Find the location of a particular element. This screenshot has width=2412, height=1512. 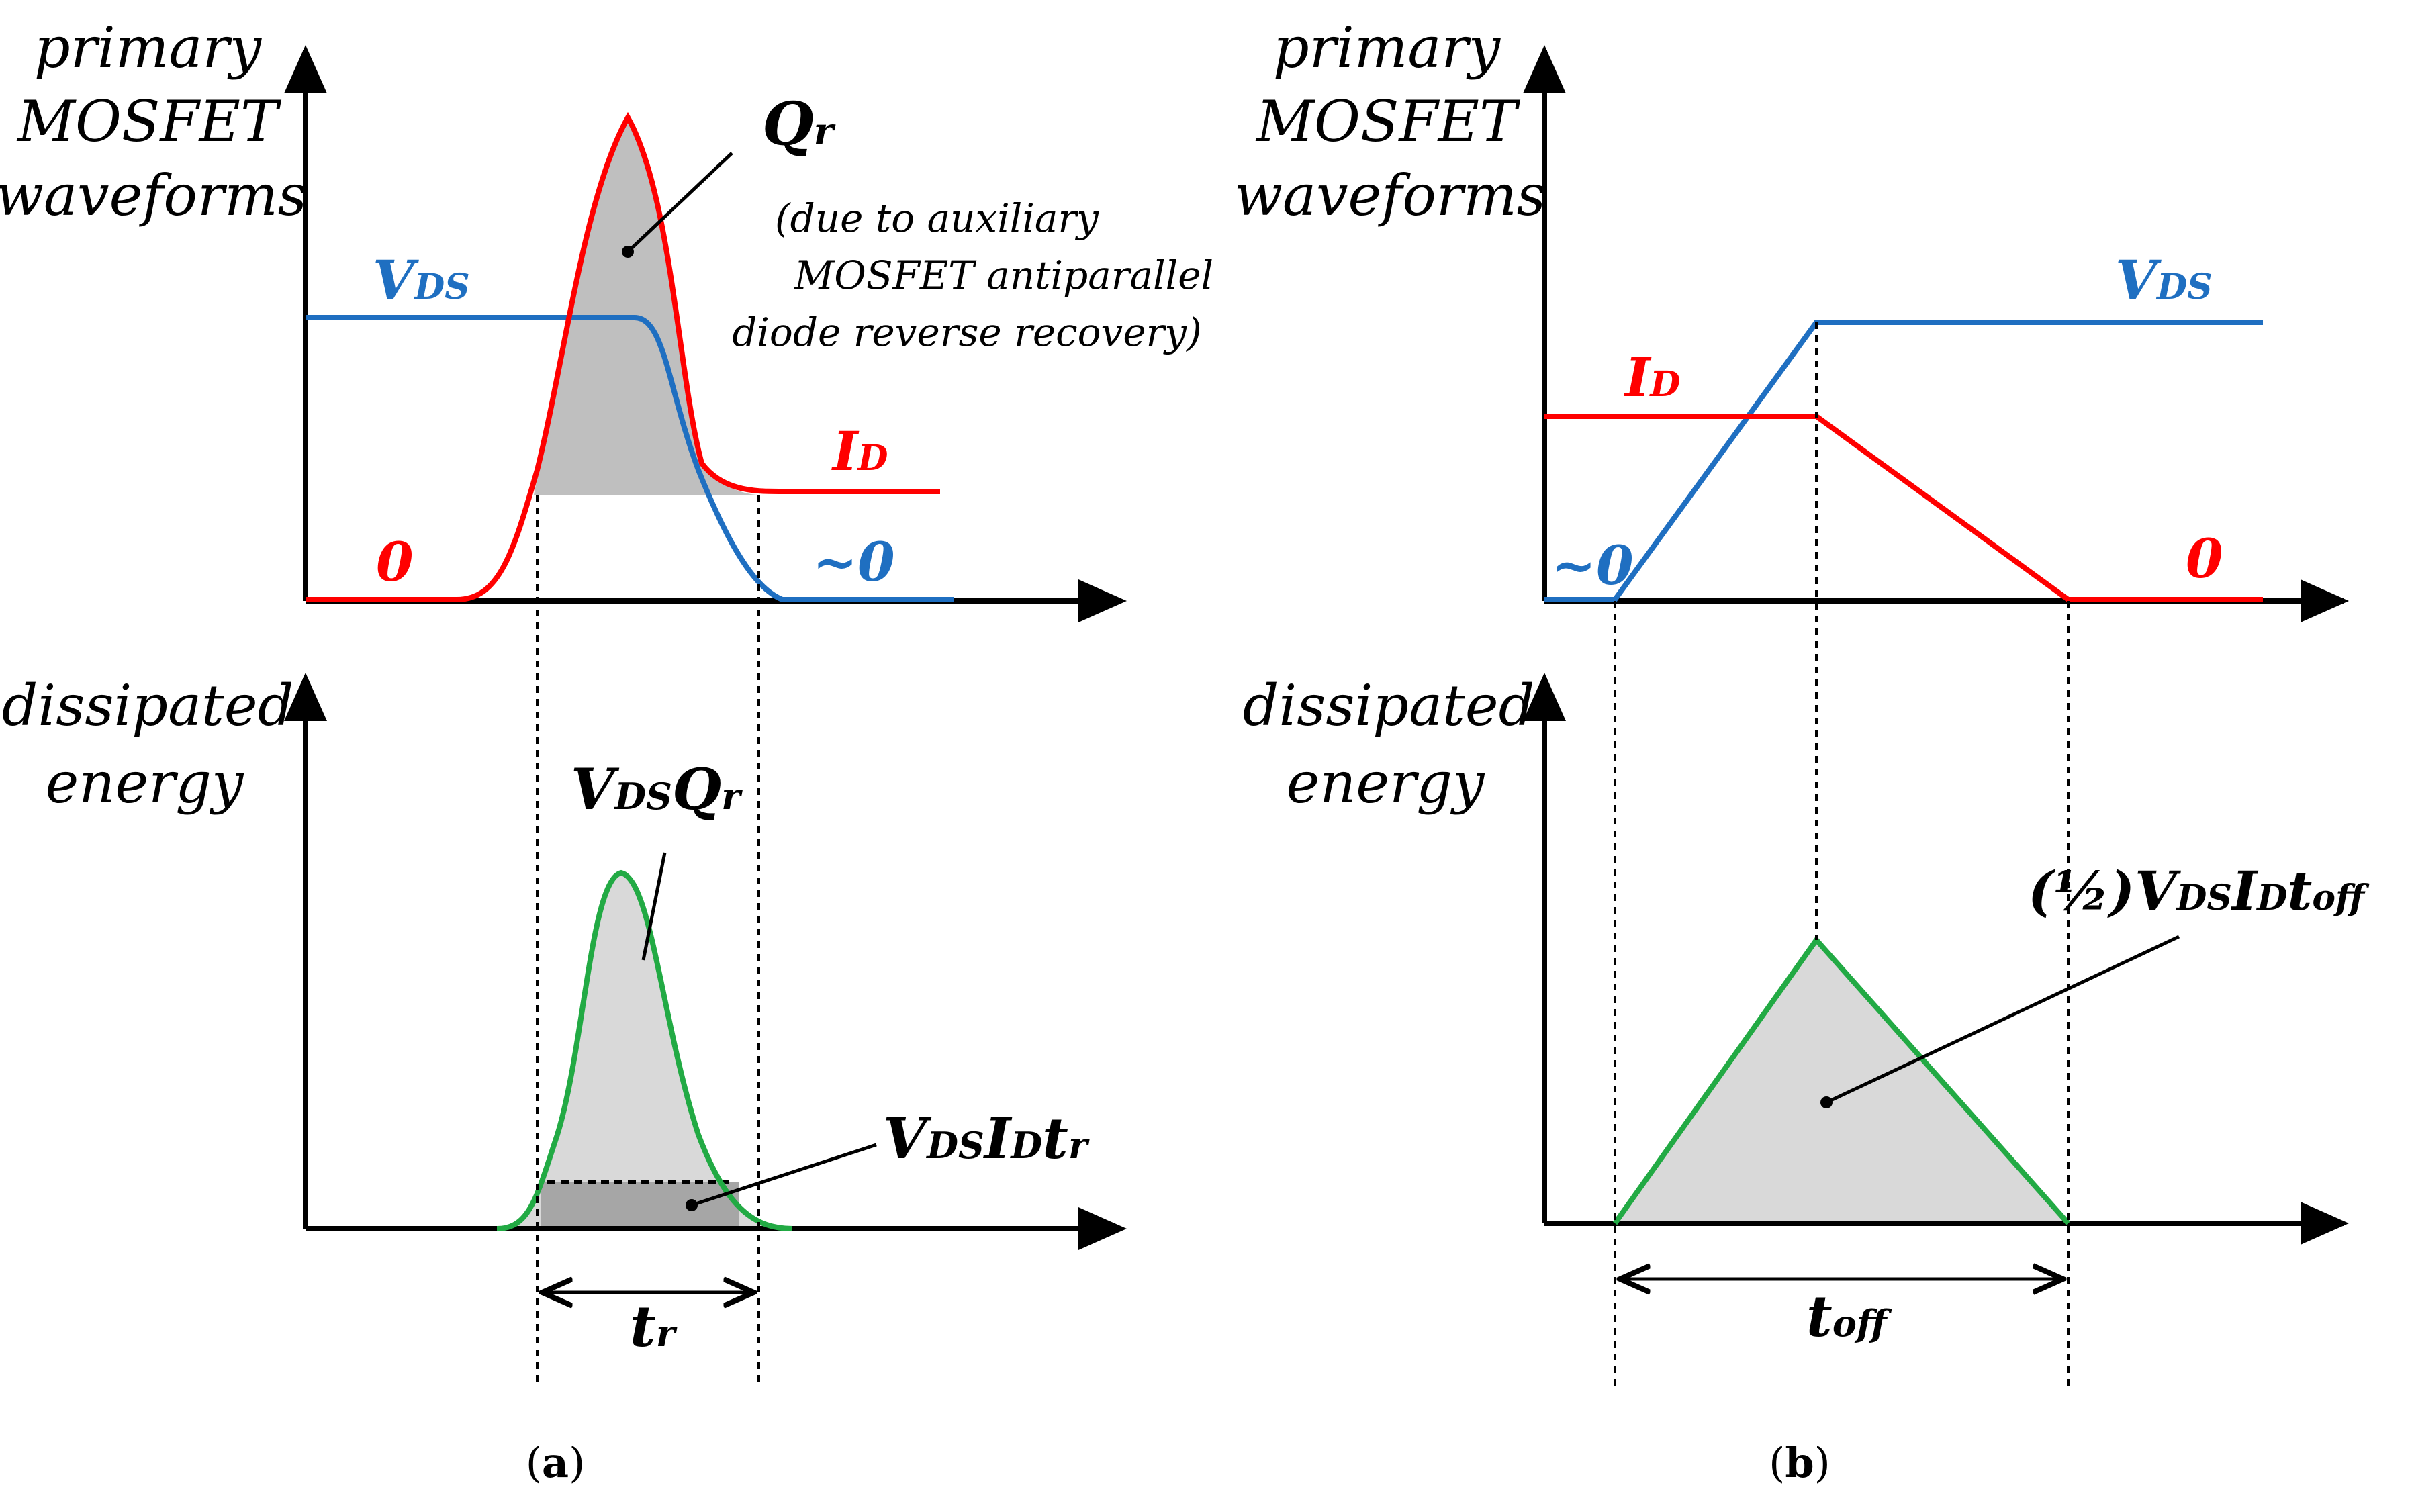

b-bottom-ylabel: dissipated energy is located at coordinates (1389, 744).